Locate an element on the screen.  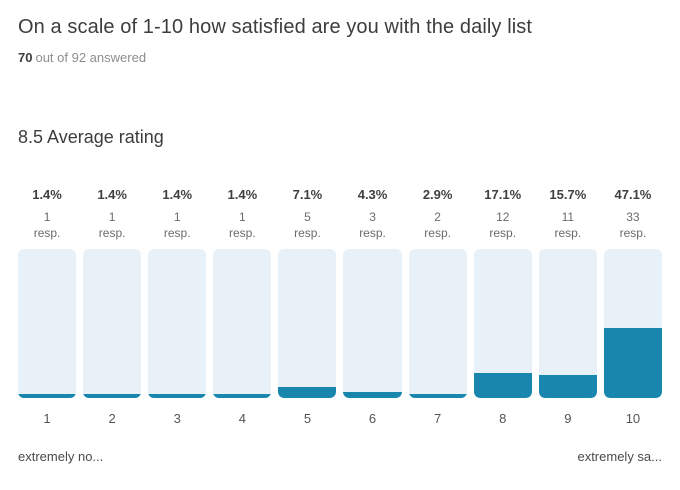
rating-column-9: 15.7% 11 resp. 9 is located at coordinates (567, 307).